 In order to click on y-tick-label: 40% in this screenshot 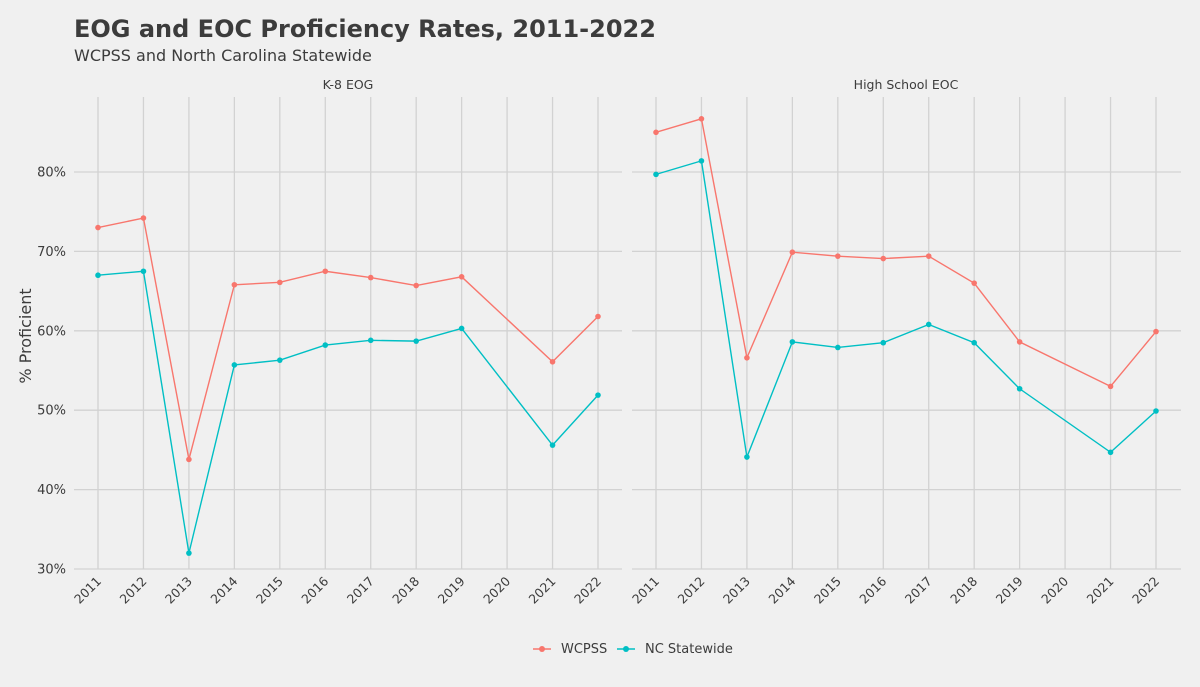, I will do `click(51, 490)`.